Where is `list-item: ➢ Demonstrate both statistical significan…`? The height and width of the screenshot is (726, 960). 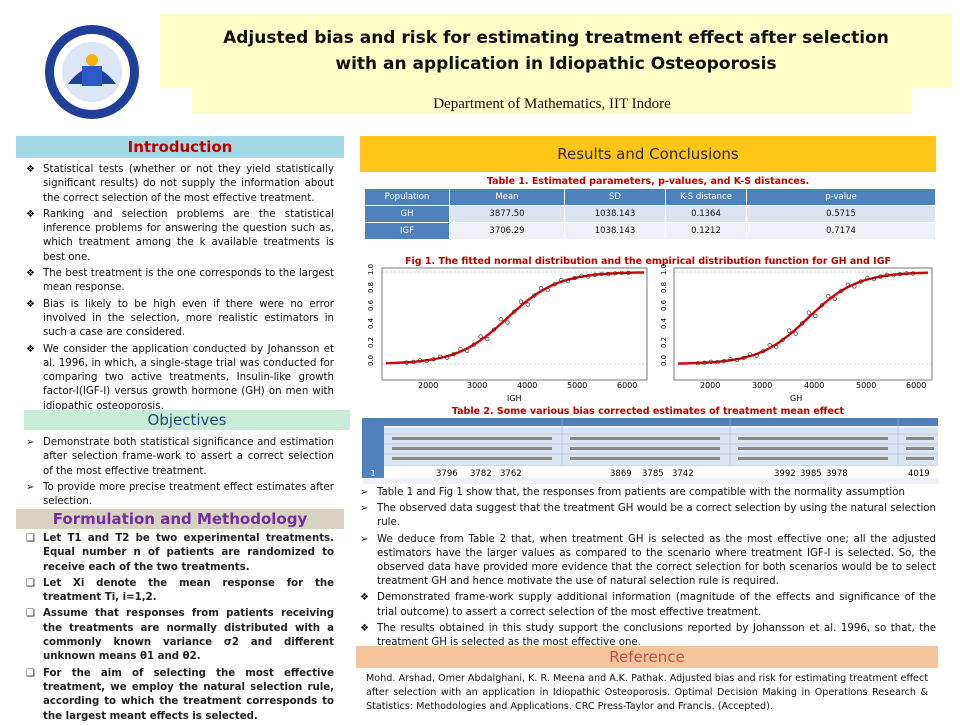
list-item: ➢ Demonstrate both statistical significan… is located at coordinates (180, 457).